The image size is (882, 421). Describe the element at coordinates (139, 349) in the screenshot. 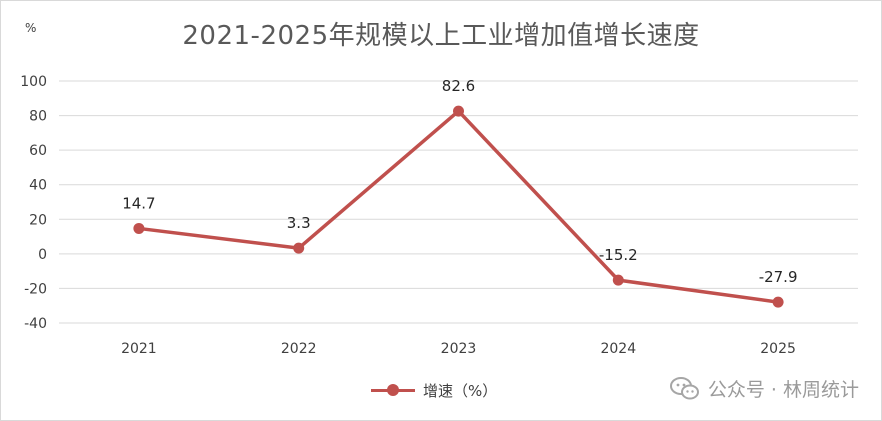

I see `x-tick-label: 2021` at that location.